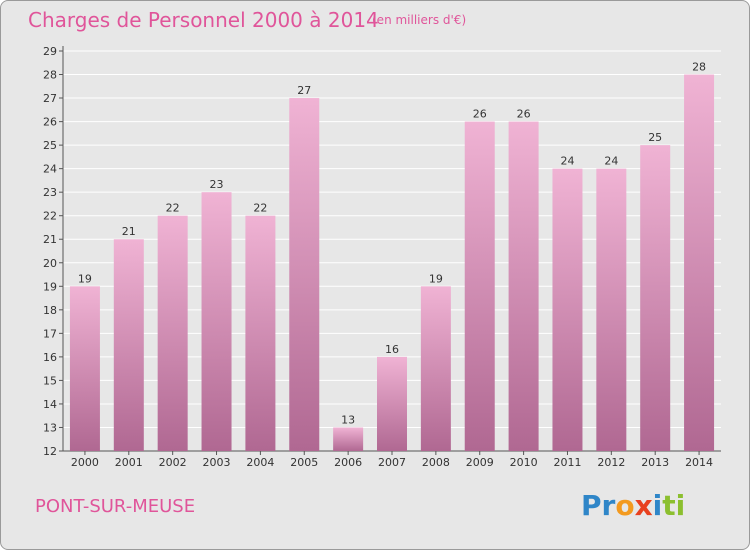  What do you see at coordinates (419, 20) in the screenshot?
I see `chart-subtitle: (en milliers d'€)` at bounding box center [419, 20].